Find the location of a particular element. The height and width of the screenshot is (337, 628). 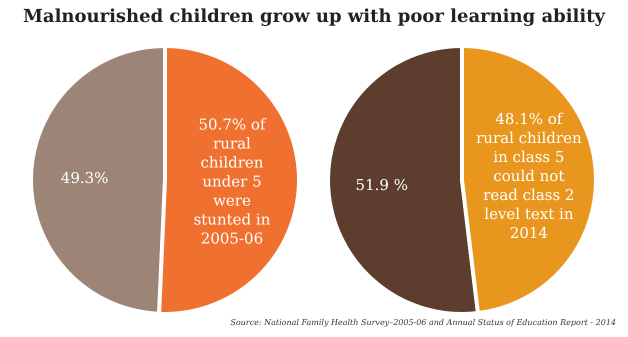

data-label: 48.1% of rural children in class 5 could not read class 2 level text in 2014 is located at coordinates (529, 176).